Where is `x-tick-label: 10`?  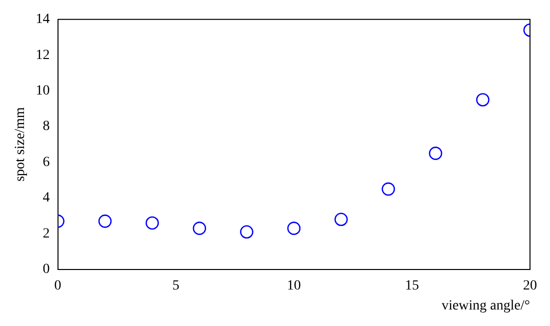 x-tick-label: 10 is located at coordinates (293, 286).